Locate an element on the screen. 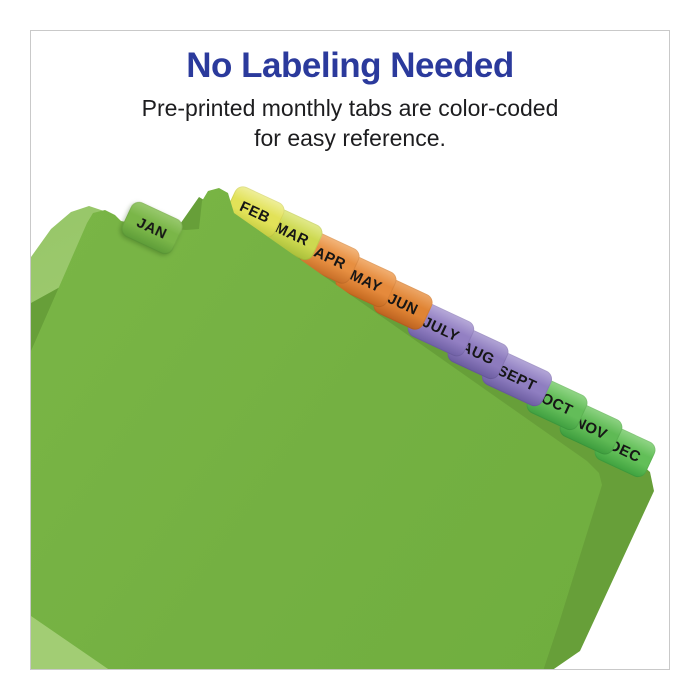 This screenshot has width=700, height=700. month-tab-label: JAN is located at coordinates (152, 228).